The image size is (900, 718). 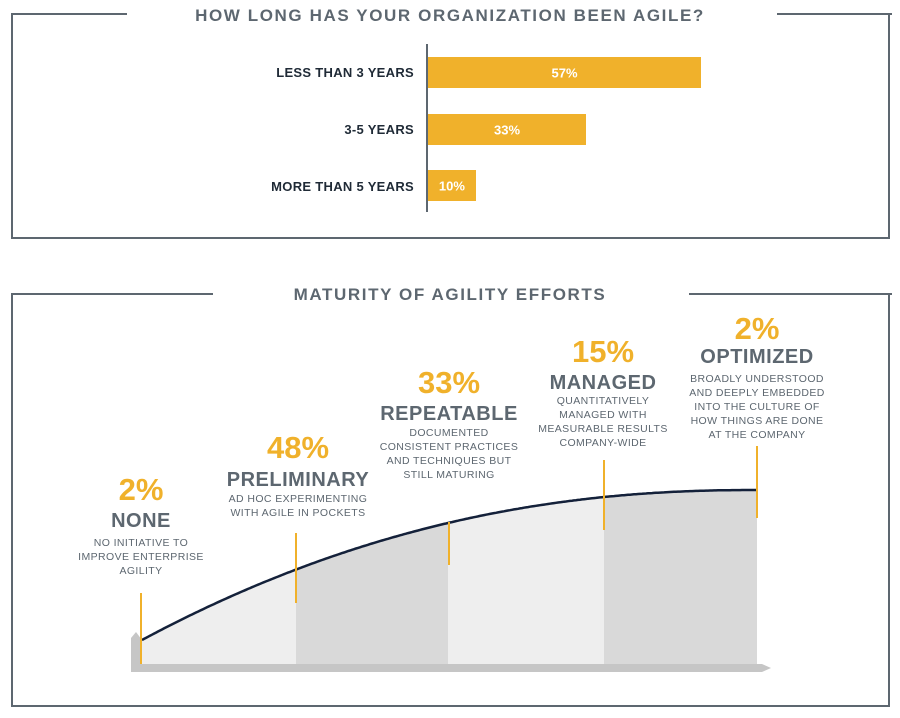 I want to click on bar-3-5-years: 33%, so click(x=507, y=129).